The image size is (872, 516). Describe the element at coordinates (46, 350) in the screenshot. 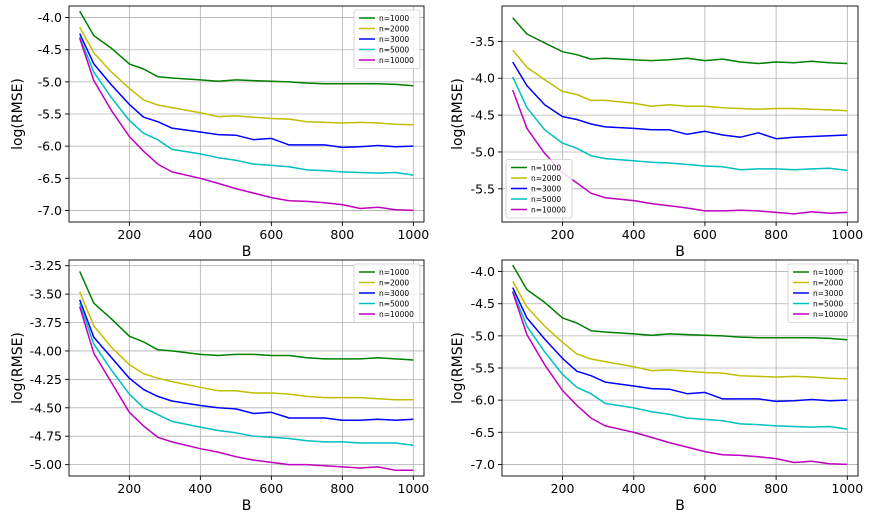

I see `y-tick-label: -4.00` at that location.